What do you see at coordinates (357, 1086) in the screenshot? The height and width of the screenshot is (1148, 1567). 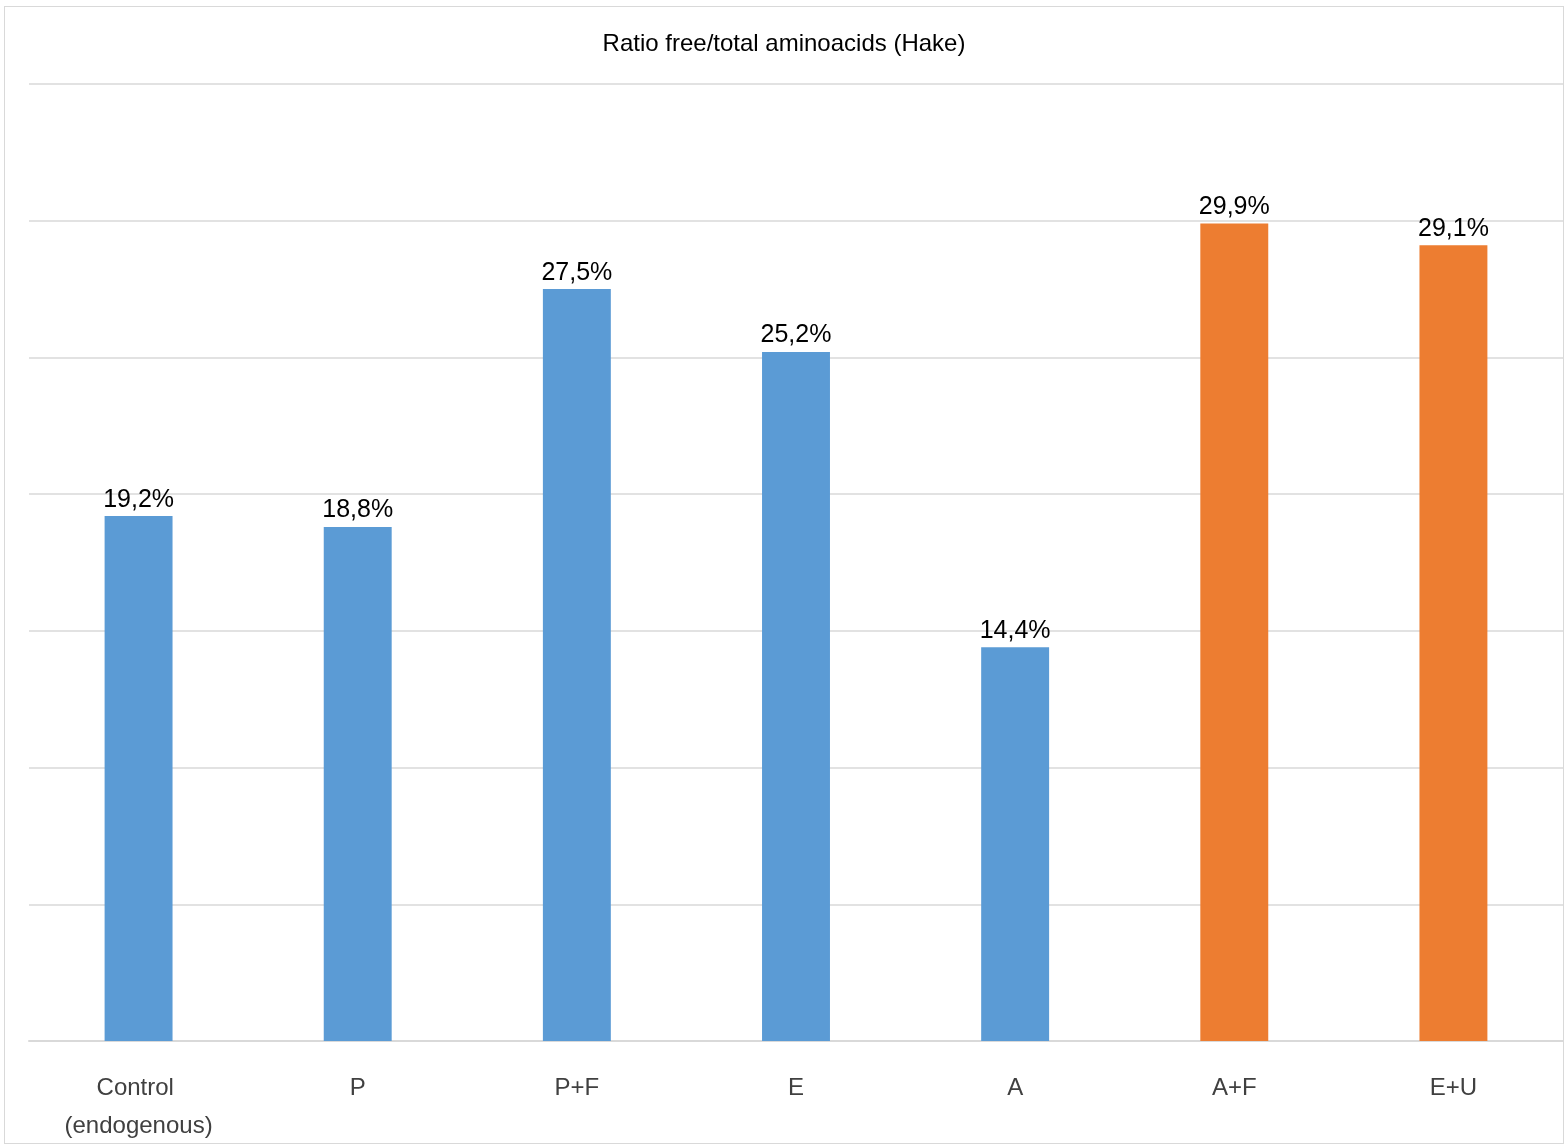 I see `x-tick-label: P` at bounding box center [357, 1086].